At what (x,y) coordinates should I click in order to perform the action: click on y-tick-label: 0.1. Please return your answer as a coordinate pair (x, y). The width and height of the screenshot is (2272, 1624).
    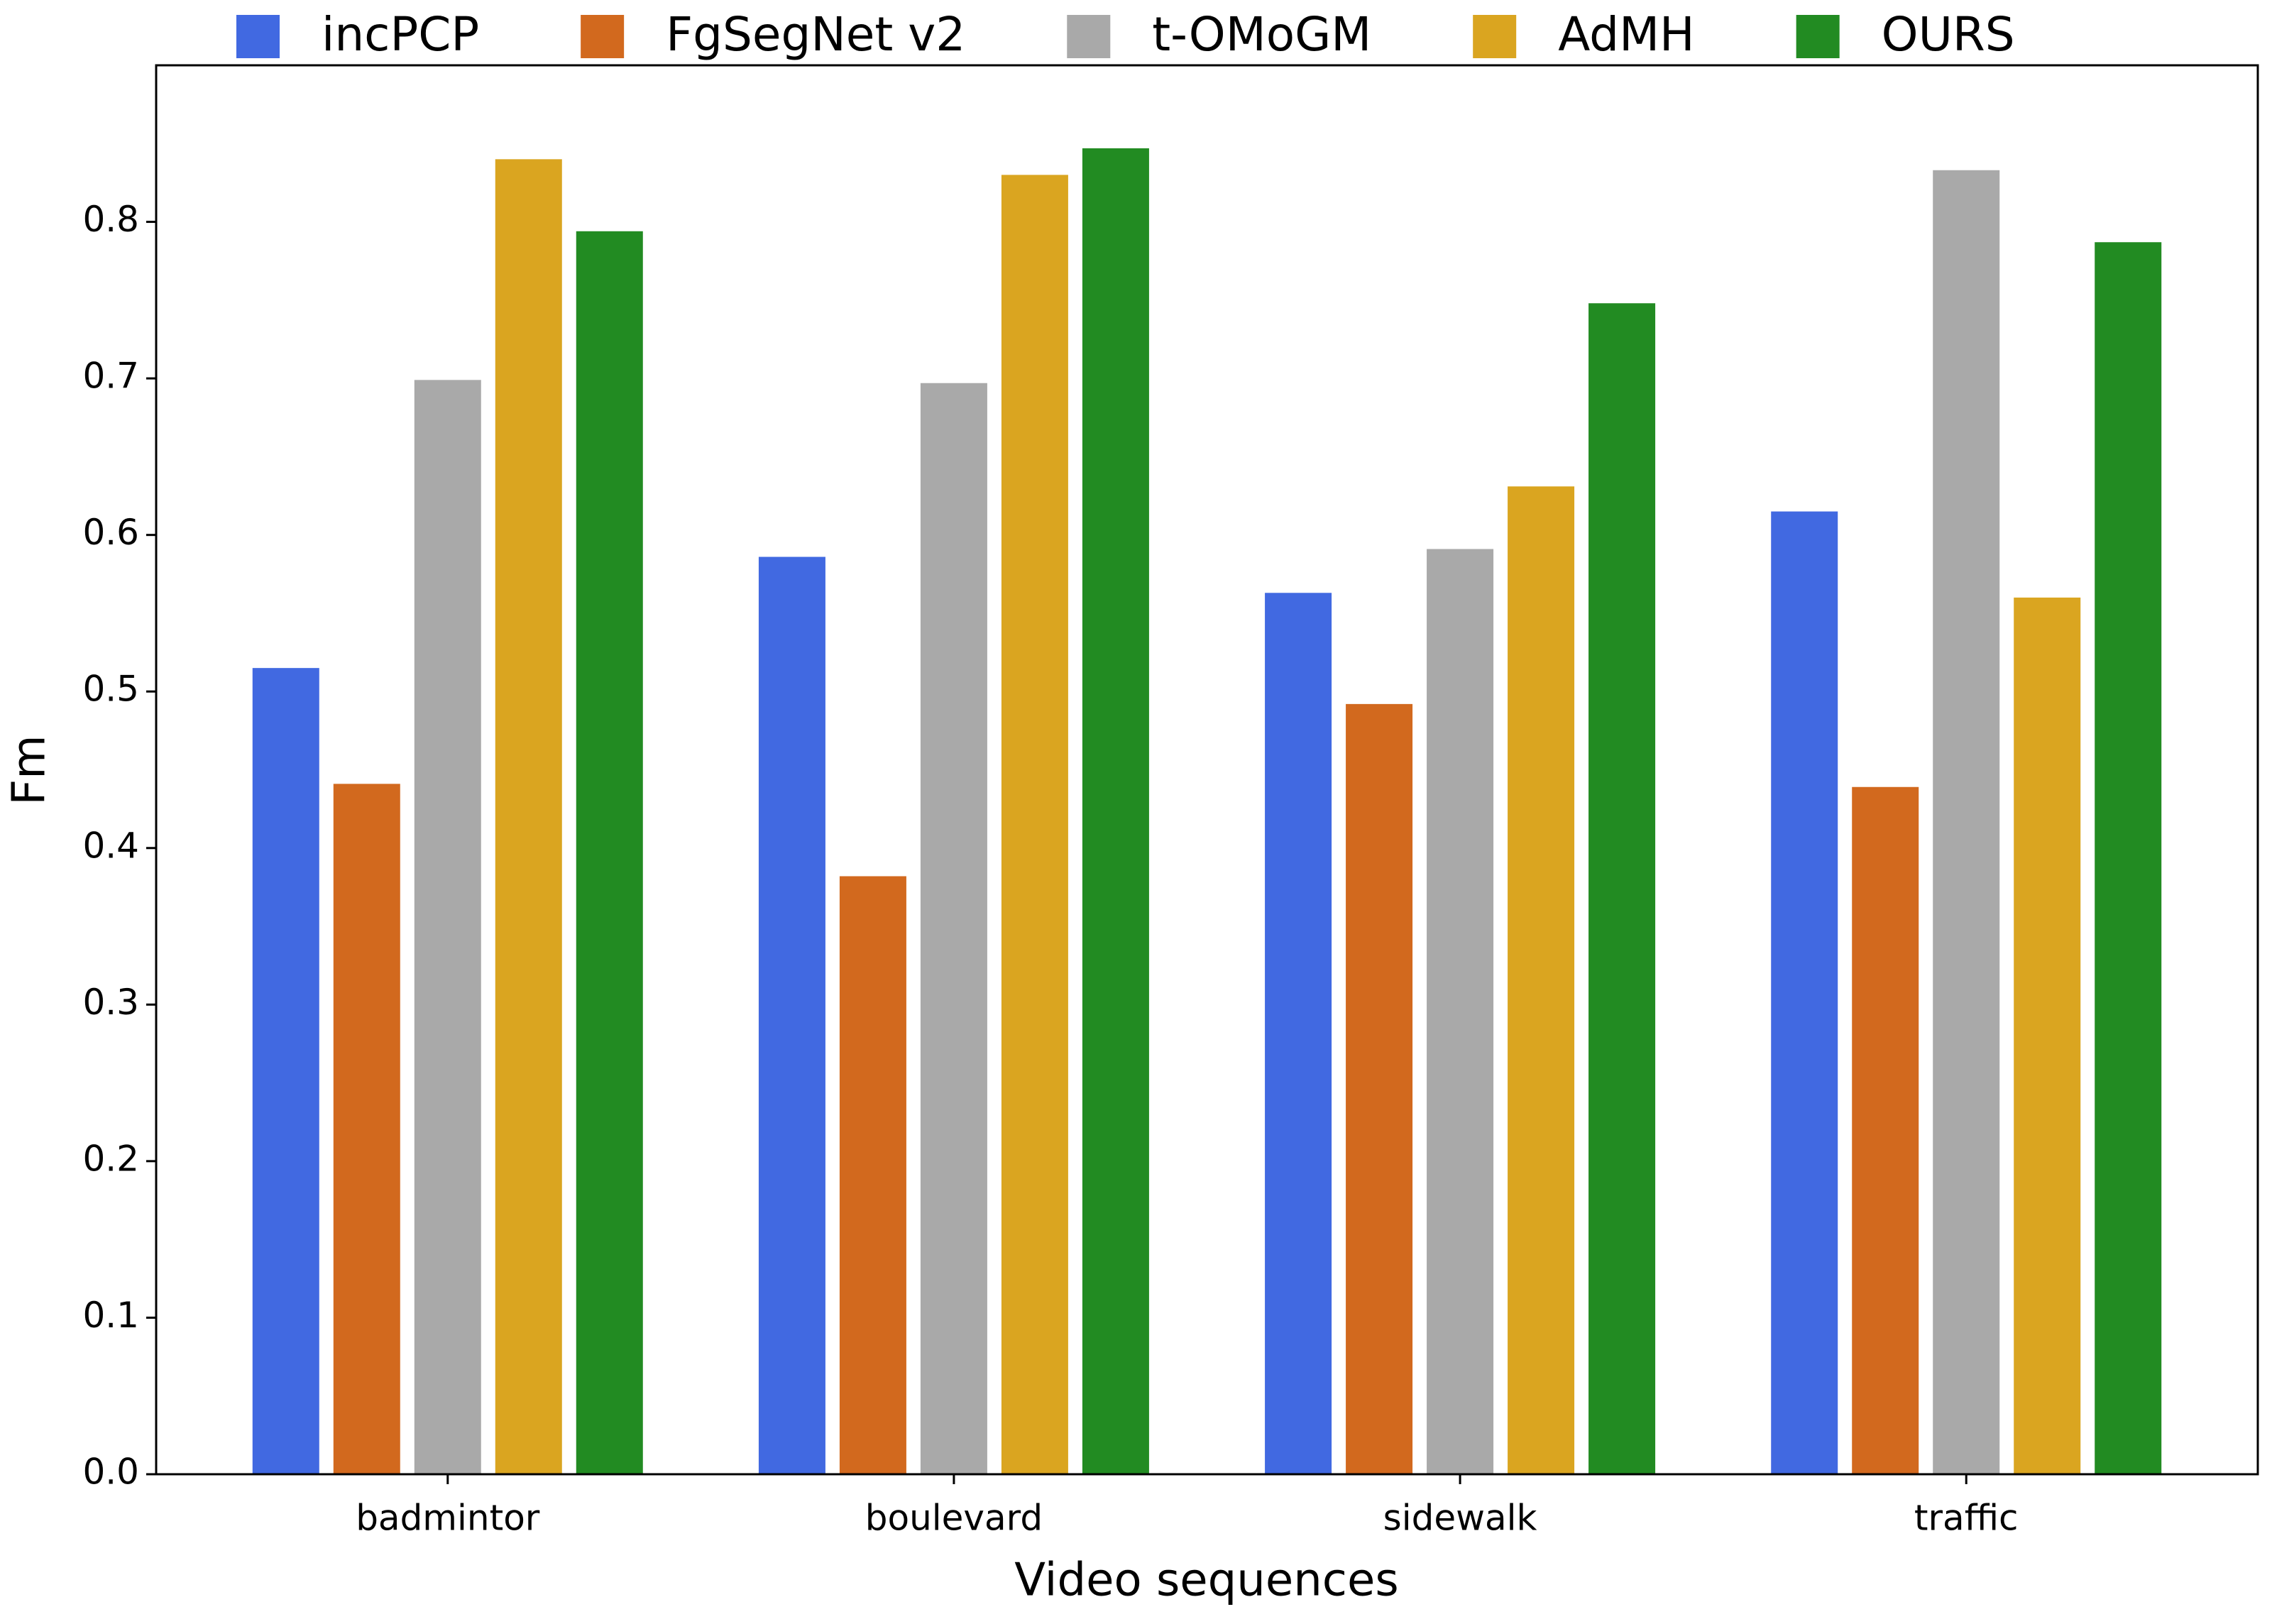
    Looking at the image, I should click on (110, 1315).